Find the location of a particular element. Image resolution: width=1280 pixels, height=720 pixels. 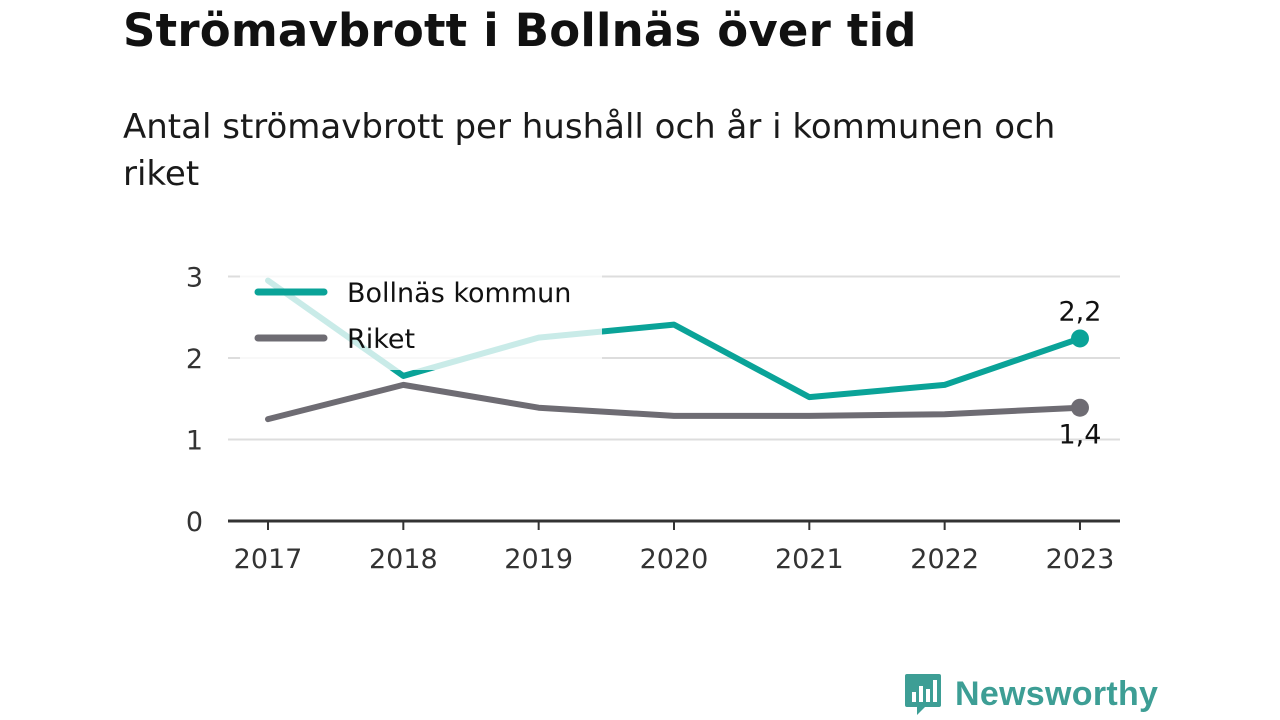

end-value-label-0: 2,2 is located at coordinates (1080, 311).